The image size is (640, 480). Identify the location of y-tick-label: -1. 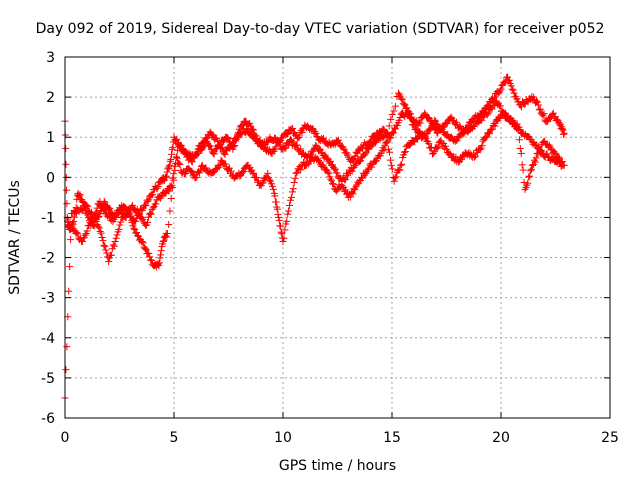
(48, 218).